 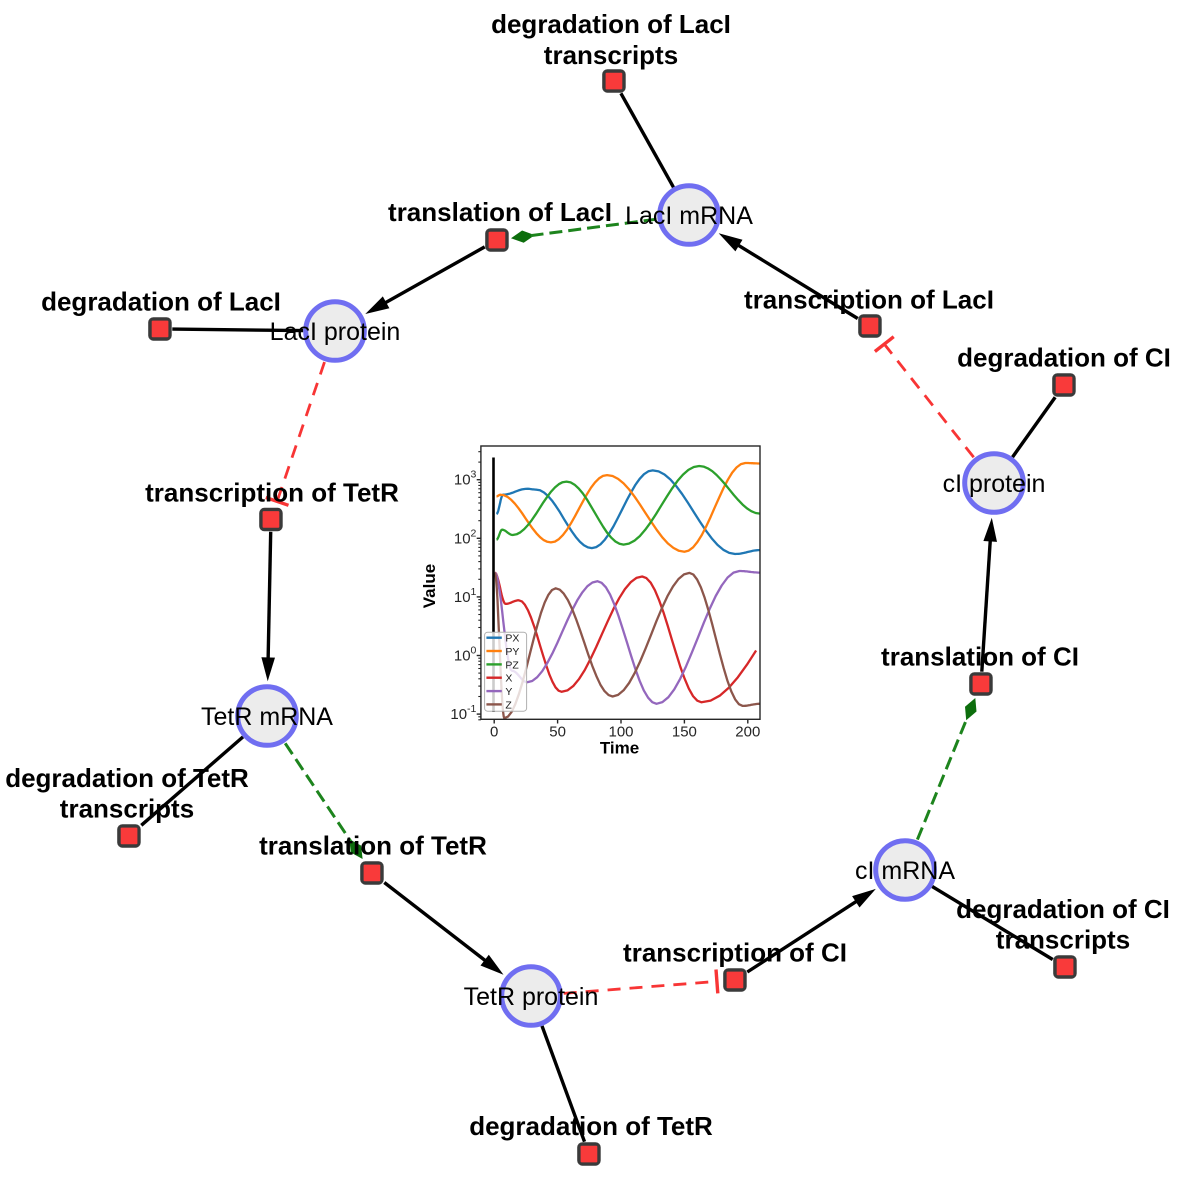 What do you see at coordinates (531, 997) in the screenshot?
I see `svg-text: TetR protein` at bounding box center [531, 997].